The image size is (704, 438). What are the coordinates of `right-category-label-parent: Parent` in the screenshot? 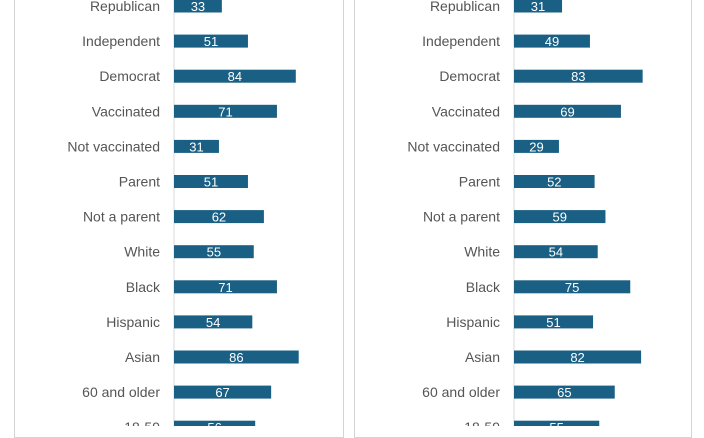 It's located at (479, 182).